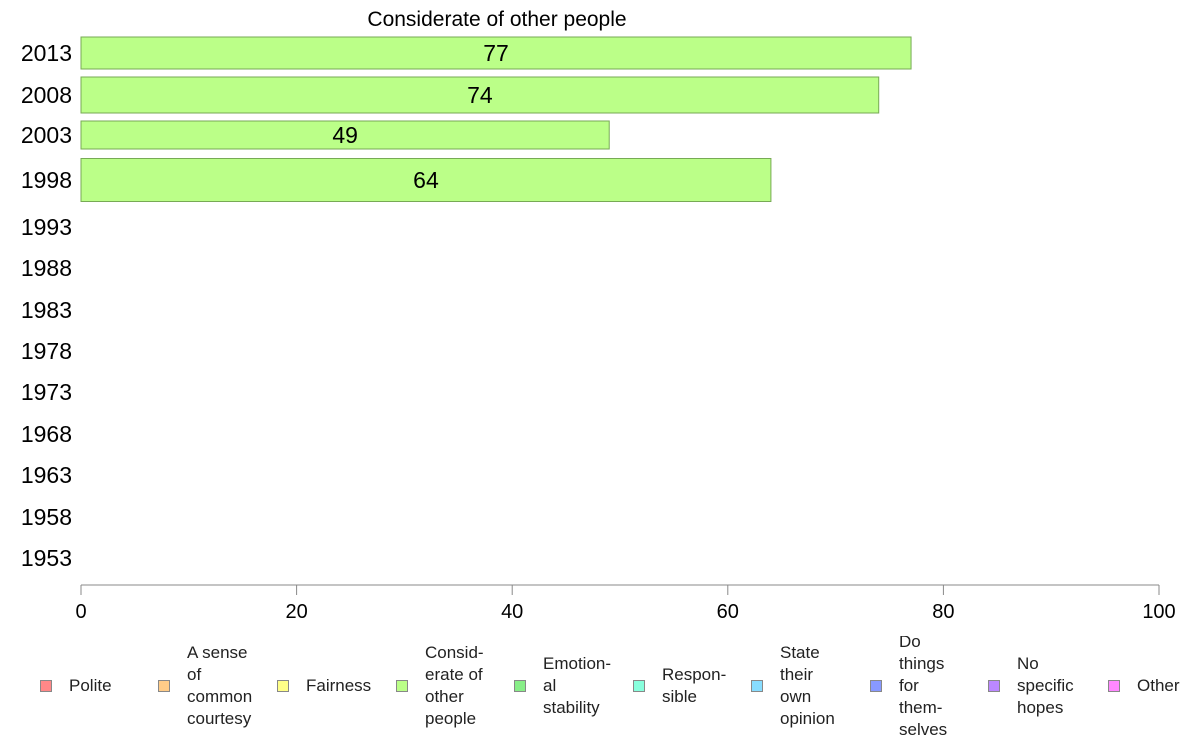 Image resolution: width=1188 pixels, height=736 pixels. What do you see at coordinates (1045, 685) in the screenshot?
I see `legend-label: No specific hopes` at bounding box center [1045, 685].